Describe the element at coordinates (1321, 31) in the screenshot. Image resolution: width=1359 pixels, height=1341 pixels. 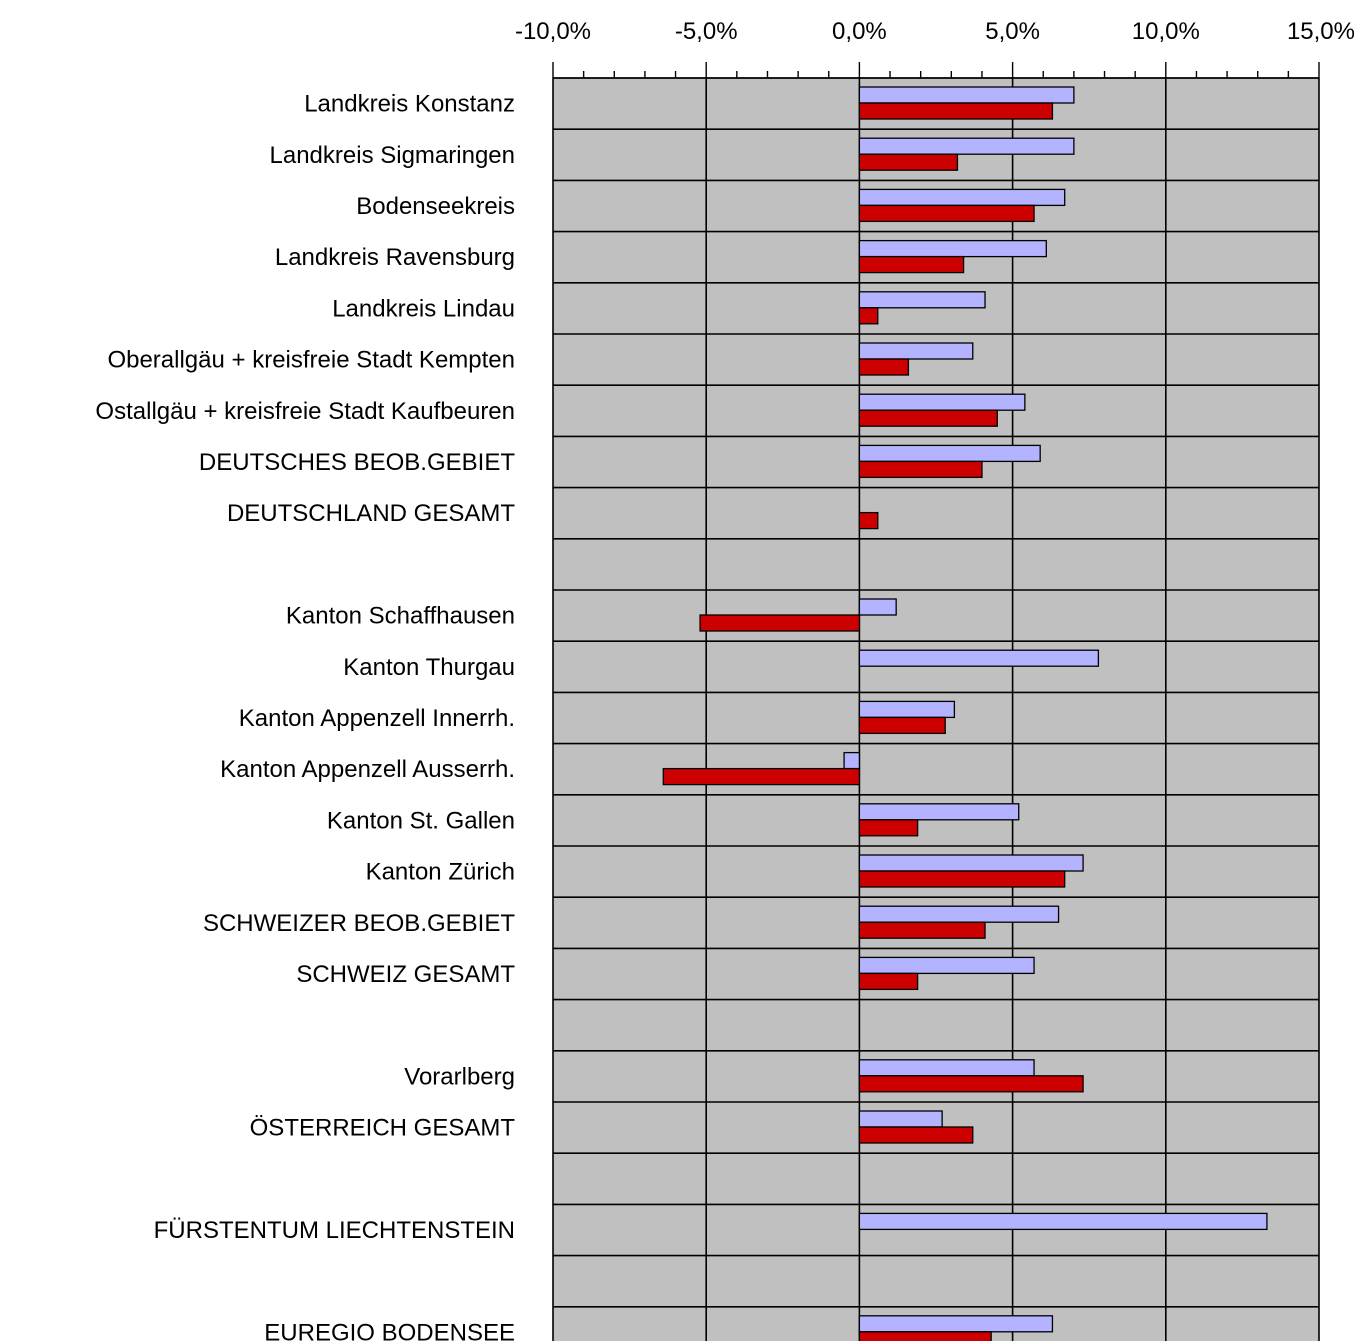
I see `x-tick-label: 15,0%` at that location.